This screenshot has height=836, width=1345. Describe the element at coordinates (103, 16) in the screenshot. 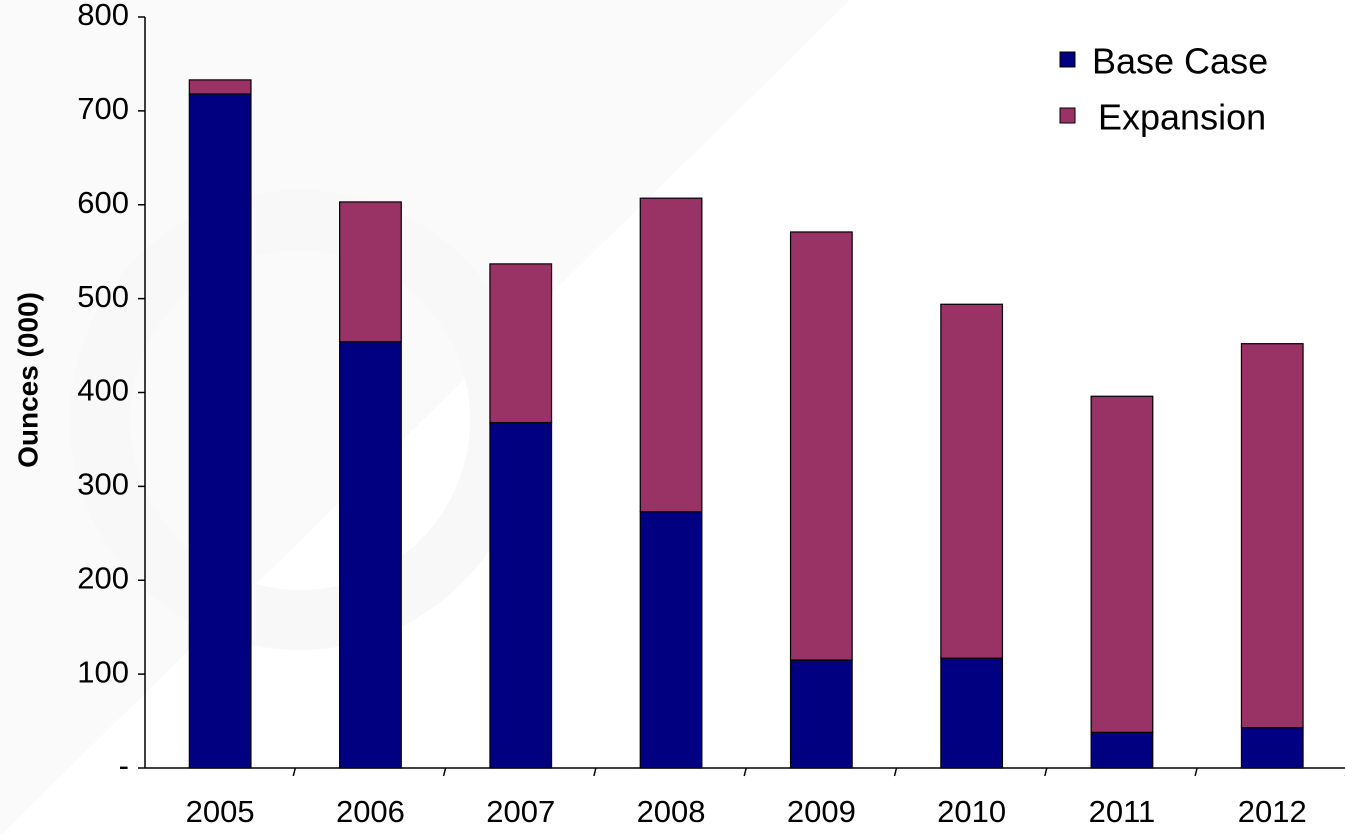

I see `y-tick-label: 800` at that location.